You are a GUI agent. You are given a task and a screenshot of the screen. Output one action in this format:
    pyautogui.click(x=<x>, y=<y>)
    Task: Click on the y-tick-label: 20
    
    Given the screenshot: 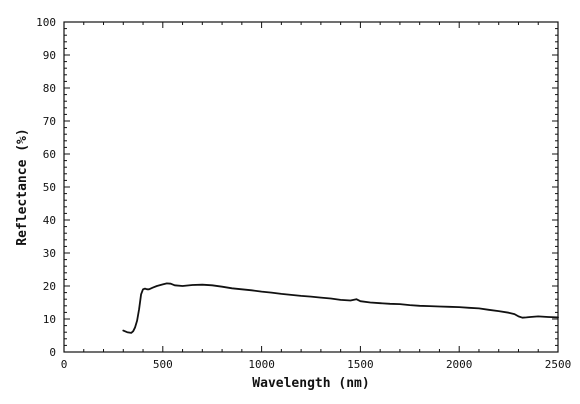 What is the action you would take?
    pyautogui.click(x=49, y=286)
    